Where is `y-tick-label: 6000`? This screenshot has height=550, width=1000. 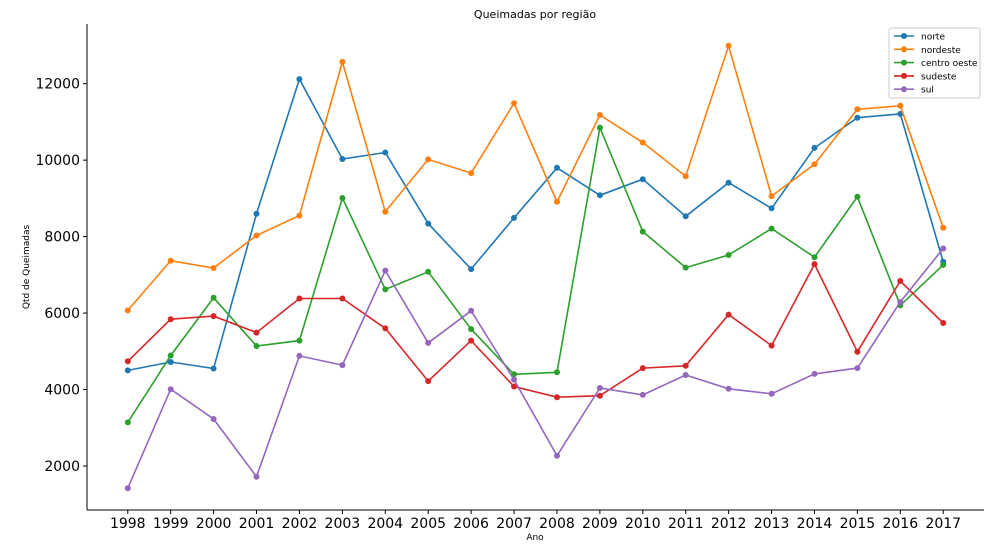 y-tick-label: 6000 is located at coordinates (62, 314).